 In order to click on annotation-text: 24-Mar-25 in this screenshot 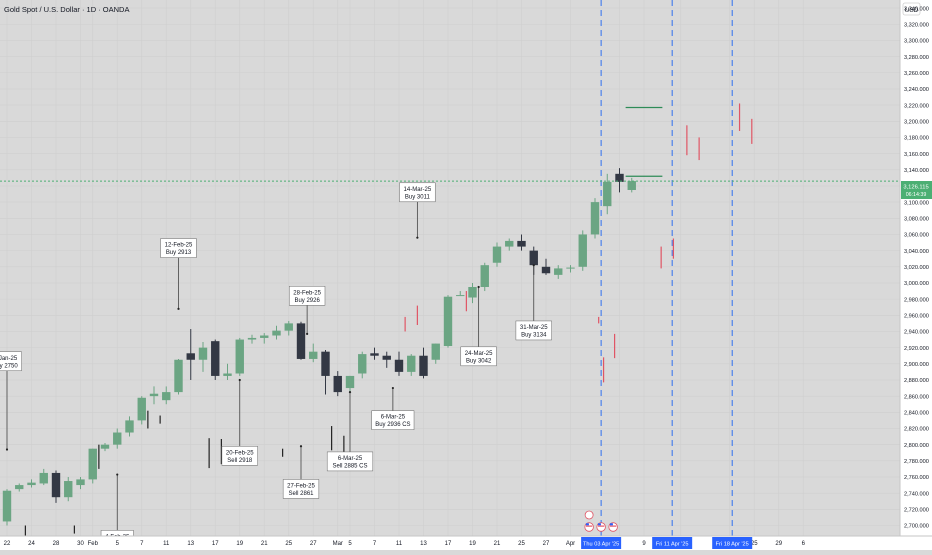, I will do `click(479, 354)`.